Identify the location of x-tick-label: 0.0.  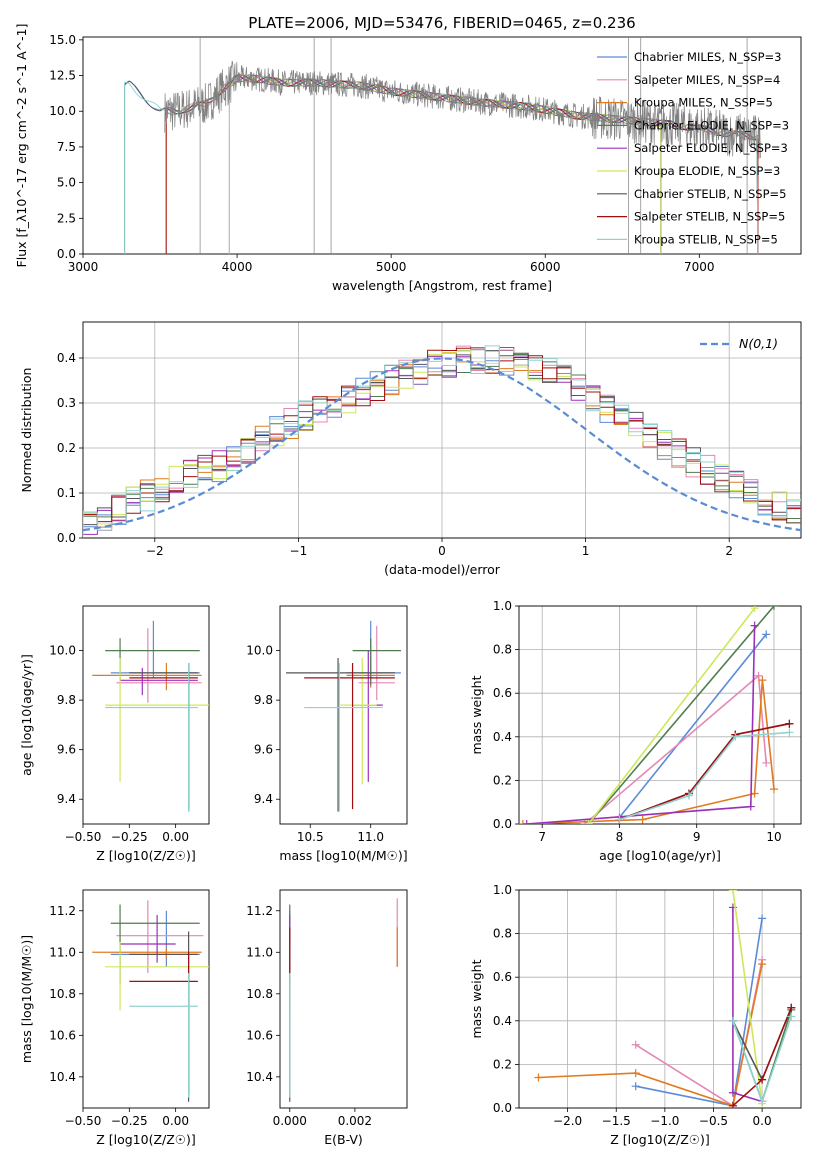
(762, 1121).